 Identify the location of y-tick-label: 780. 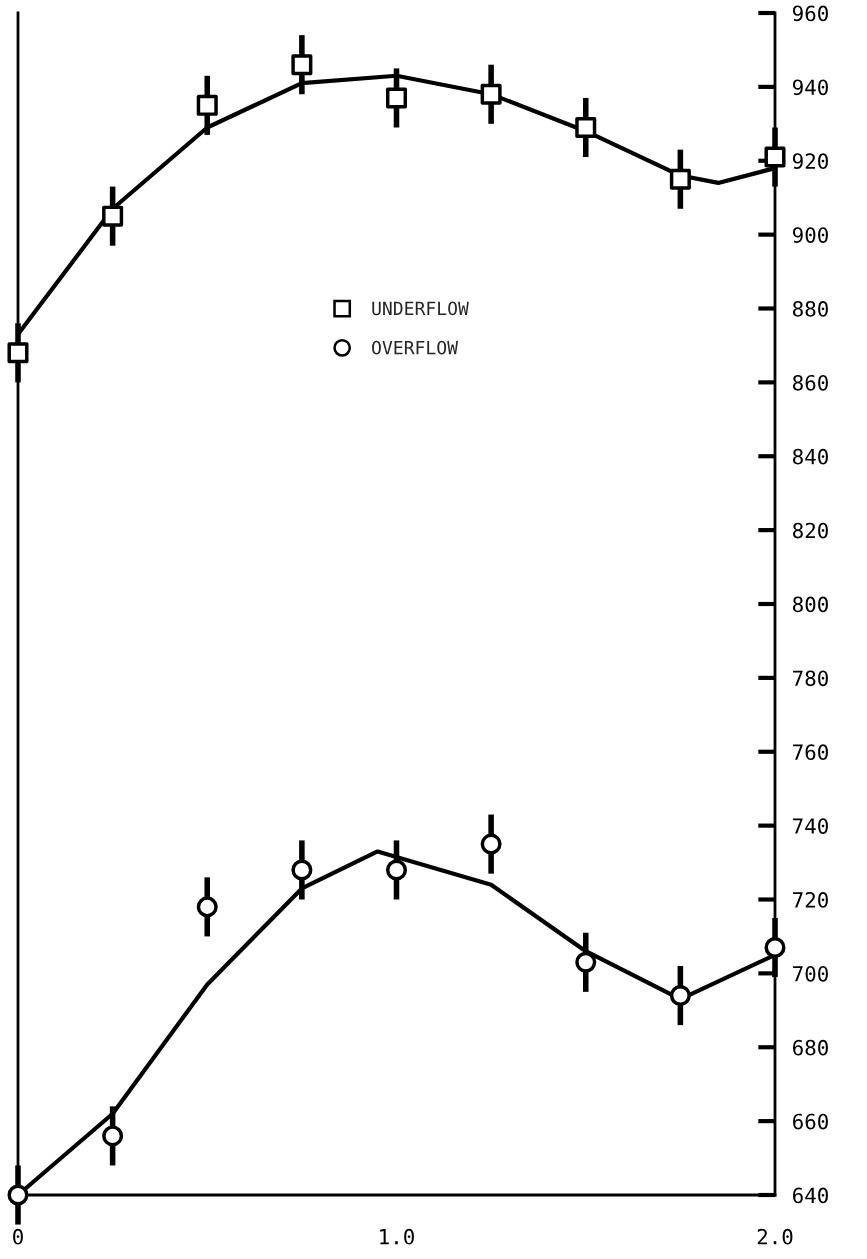
(810, 678).